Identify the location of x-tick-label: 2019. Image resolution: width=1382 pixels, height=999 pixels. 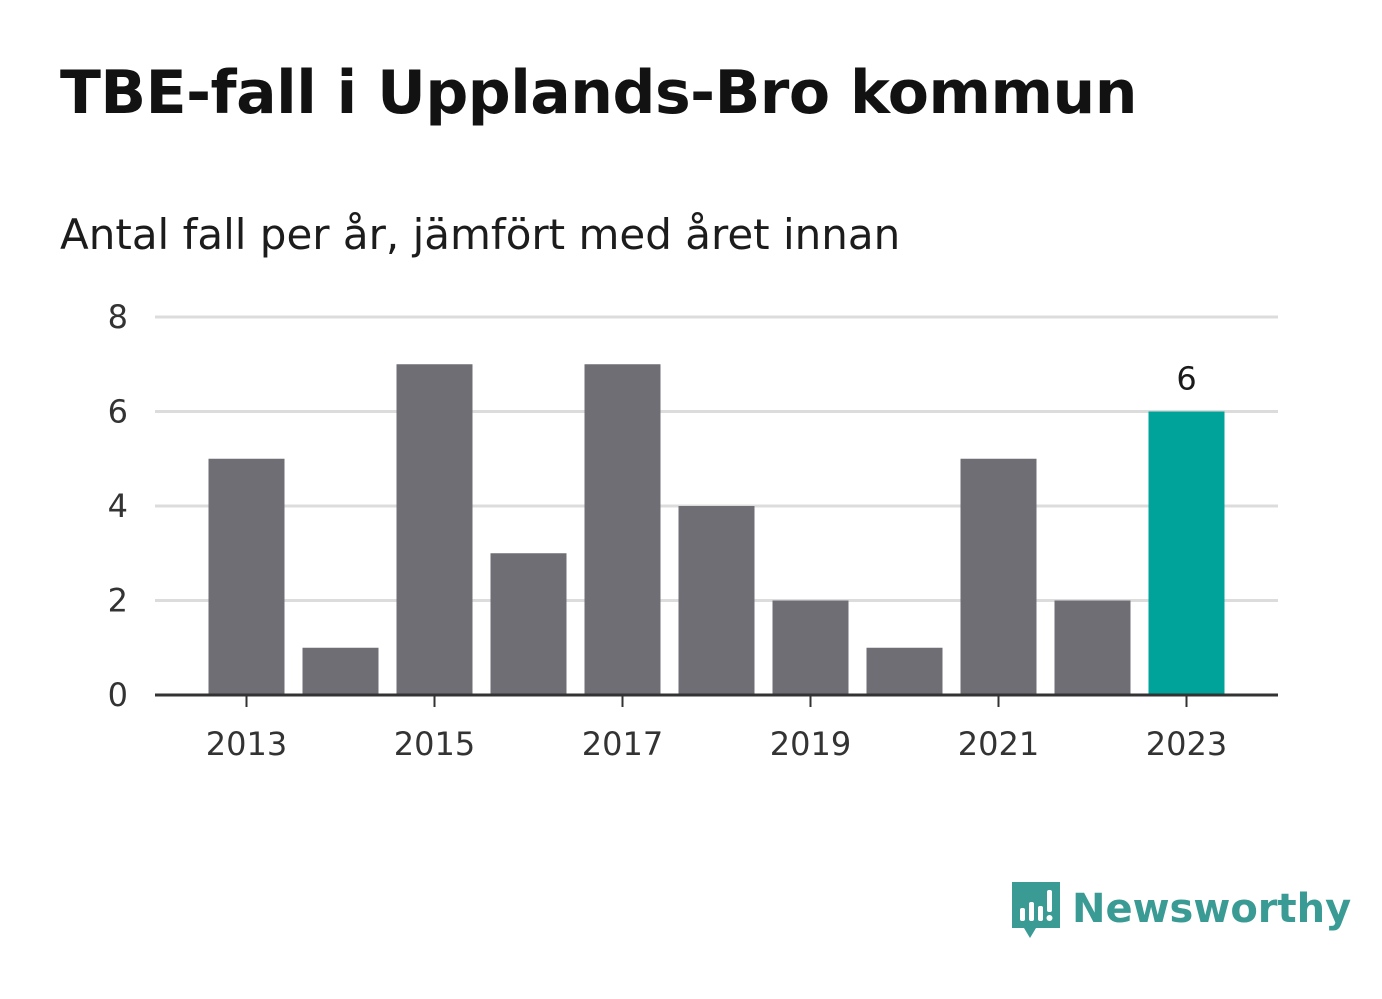
(810, 744).